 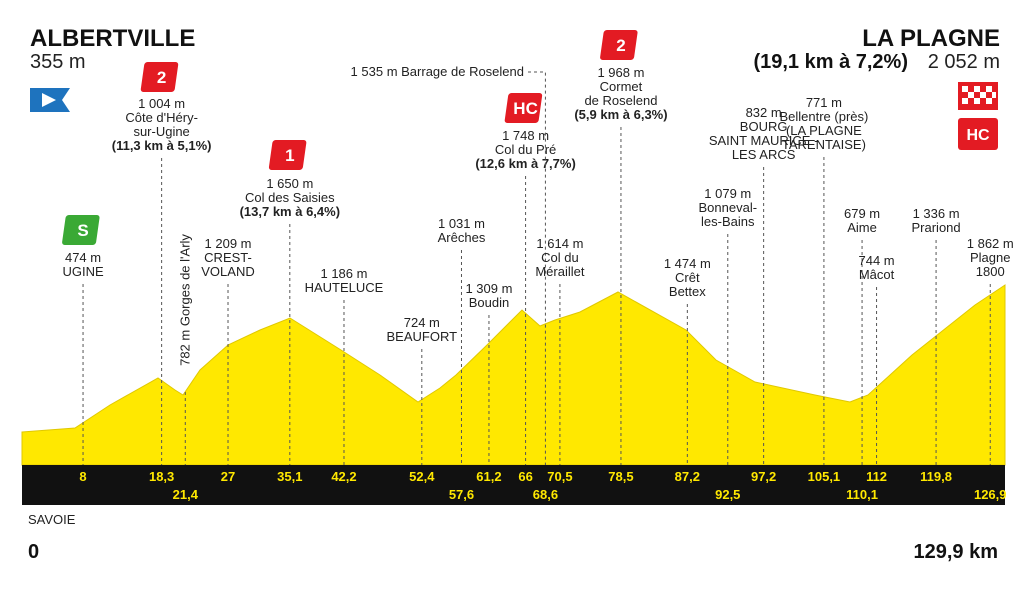 I want to click on waypoint-label: (LA PLAGNE, so click(x=824, y=130).